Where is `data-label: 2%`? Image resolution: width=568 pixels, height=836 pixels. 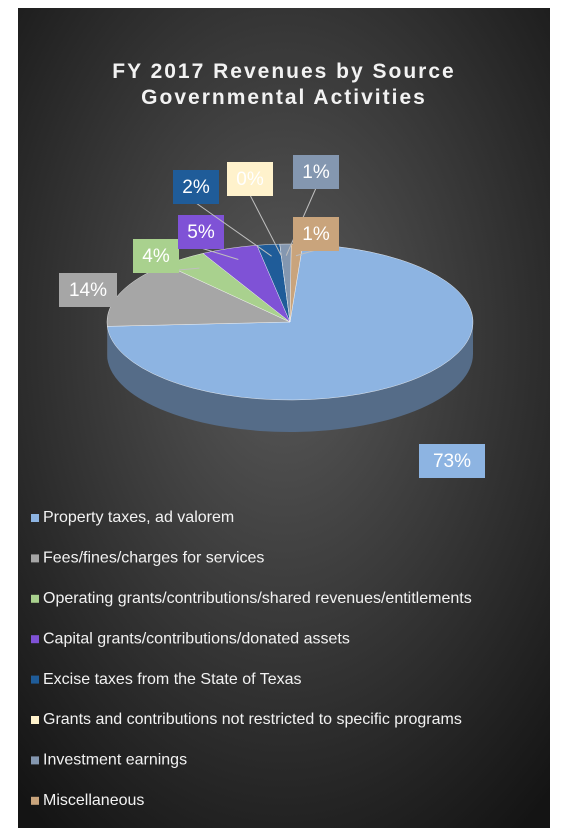
data-label: 2% is located at coordinates (196, 187).